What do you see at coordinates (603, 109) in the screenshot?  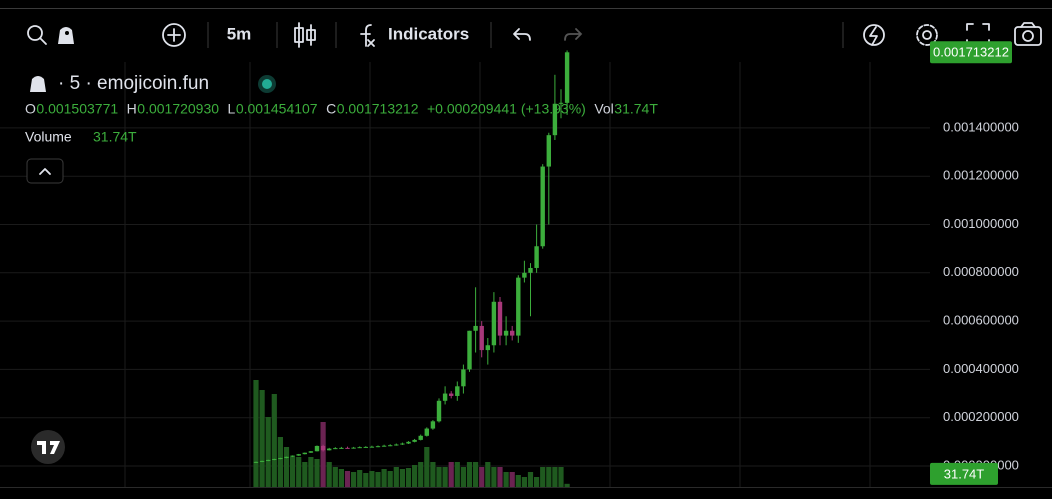 I see `legend-key: Vol` at bounding box center [603, 109].